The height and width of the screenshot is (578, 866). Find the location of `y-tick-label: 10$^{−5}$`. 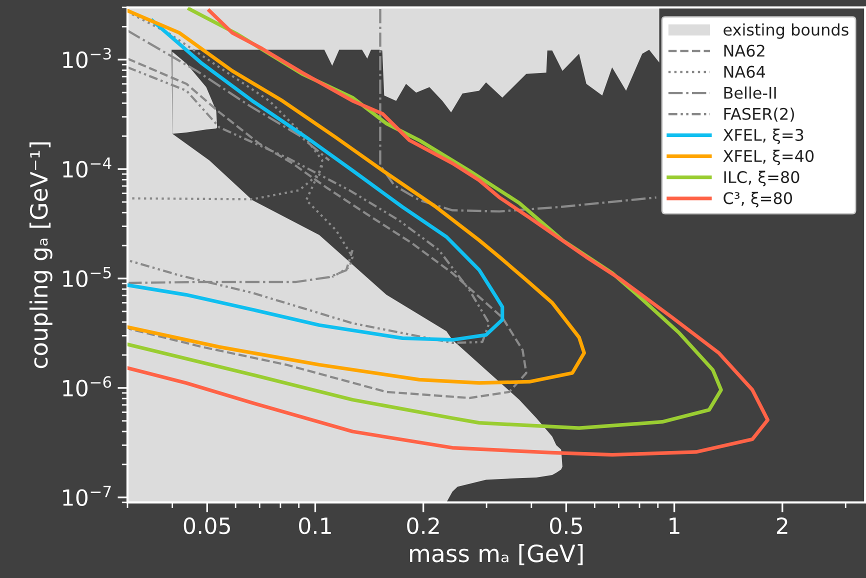

y-tick-label: 10$^{−5}$ is located at coordinates (87, 277).